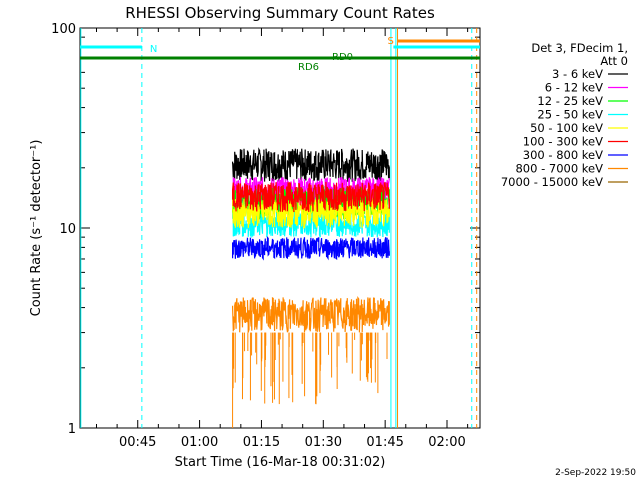 The image size is (640, 484). Describe the element at coordinates (67, 229) in the screenshot. I see `y-tick-label: 10` at that location.